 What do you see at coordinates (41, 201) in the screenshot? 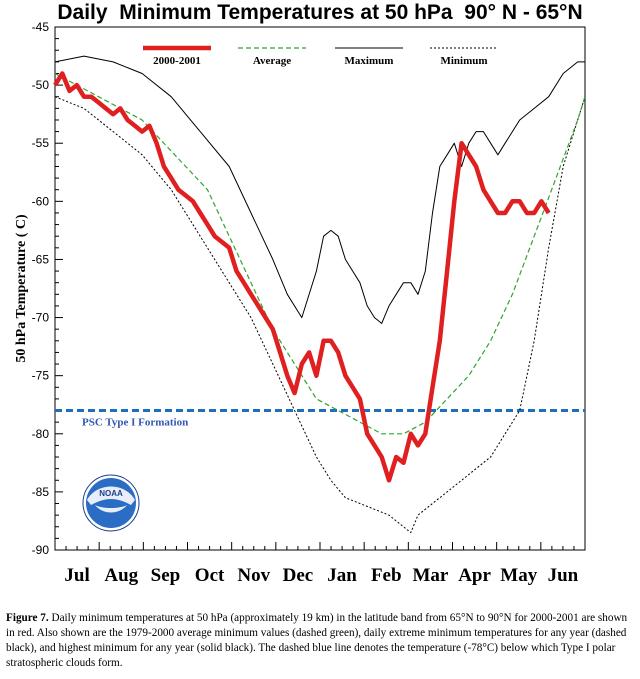
I see `y-tick-label: -60` at bounding box center [41, 201].